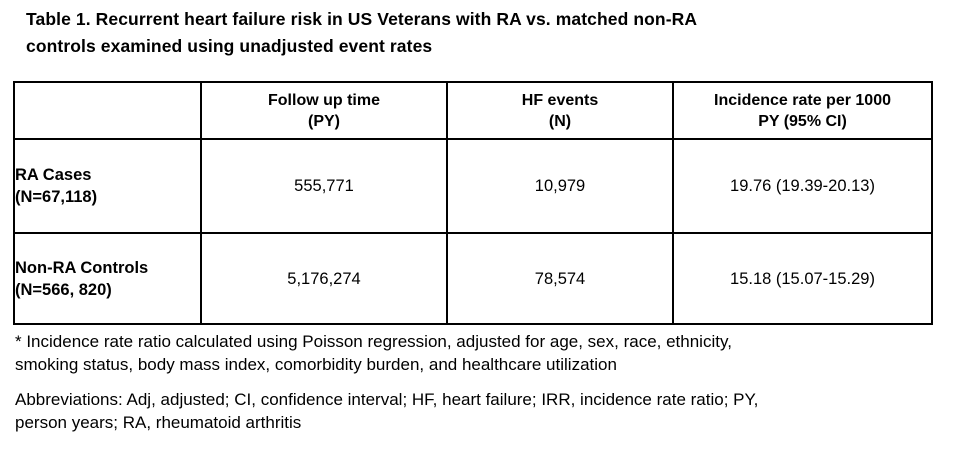 The image size is (954, 452). Describe the element at coordinates (324, 186) in the screenshot. I see `ra-cases-follow-up-time: 555,771` at that location.